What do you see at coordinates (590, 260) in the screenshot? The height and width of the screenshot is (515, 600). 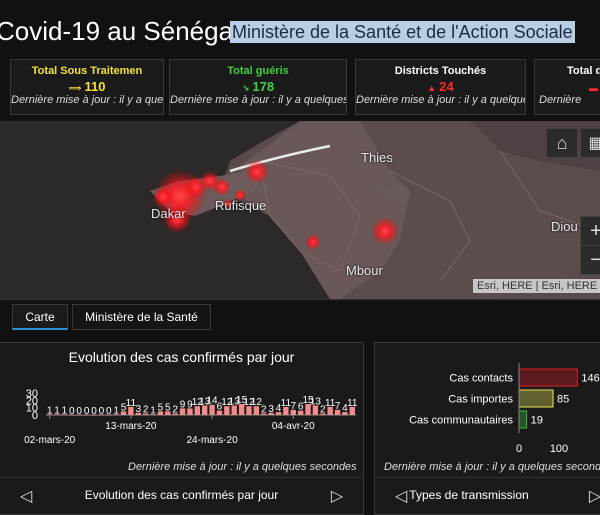 I see `zoom-out-button: −` at bounding box center [590, 260].